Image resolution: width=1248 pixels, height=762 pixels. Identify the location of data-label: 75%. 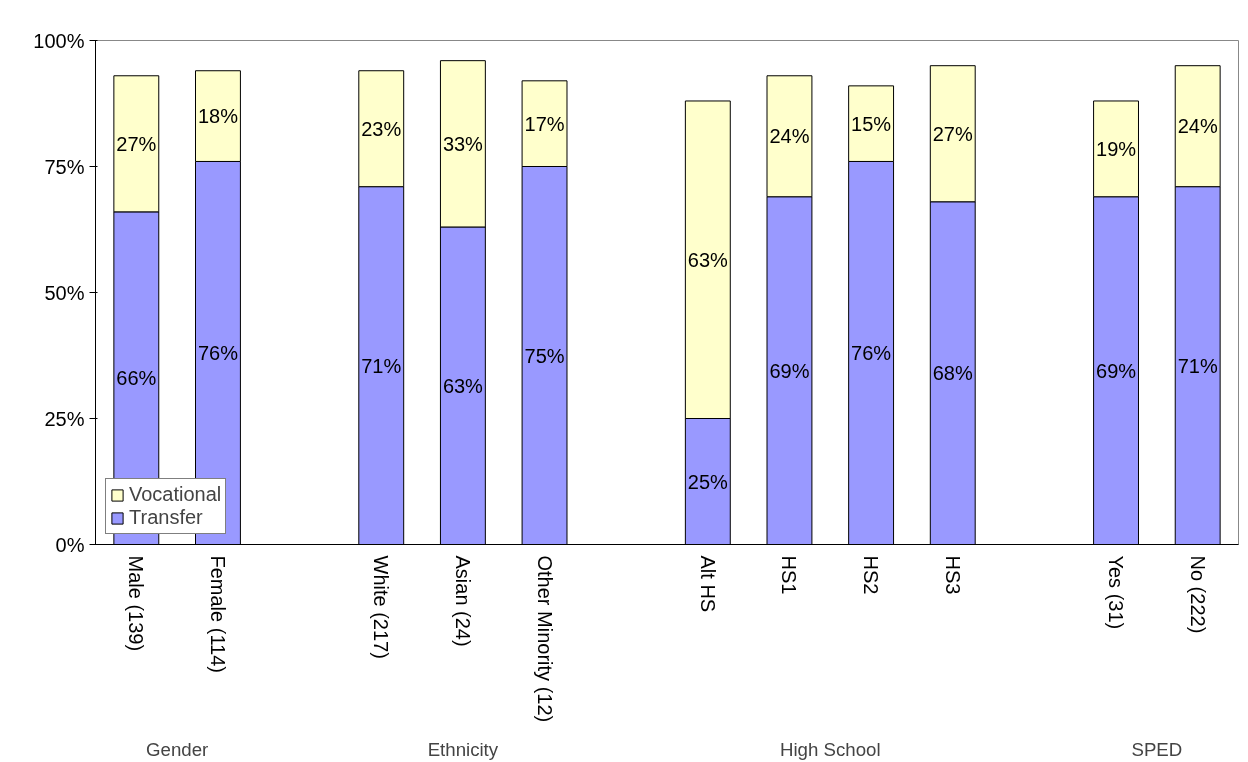
(544, 355).